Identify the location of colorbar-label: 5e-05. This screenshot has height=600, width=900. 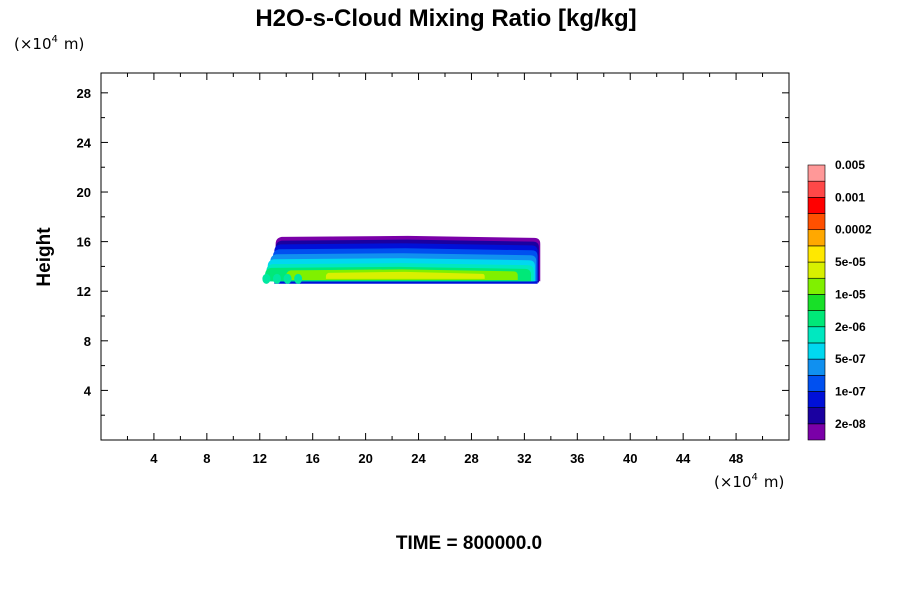
(850, 262).